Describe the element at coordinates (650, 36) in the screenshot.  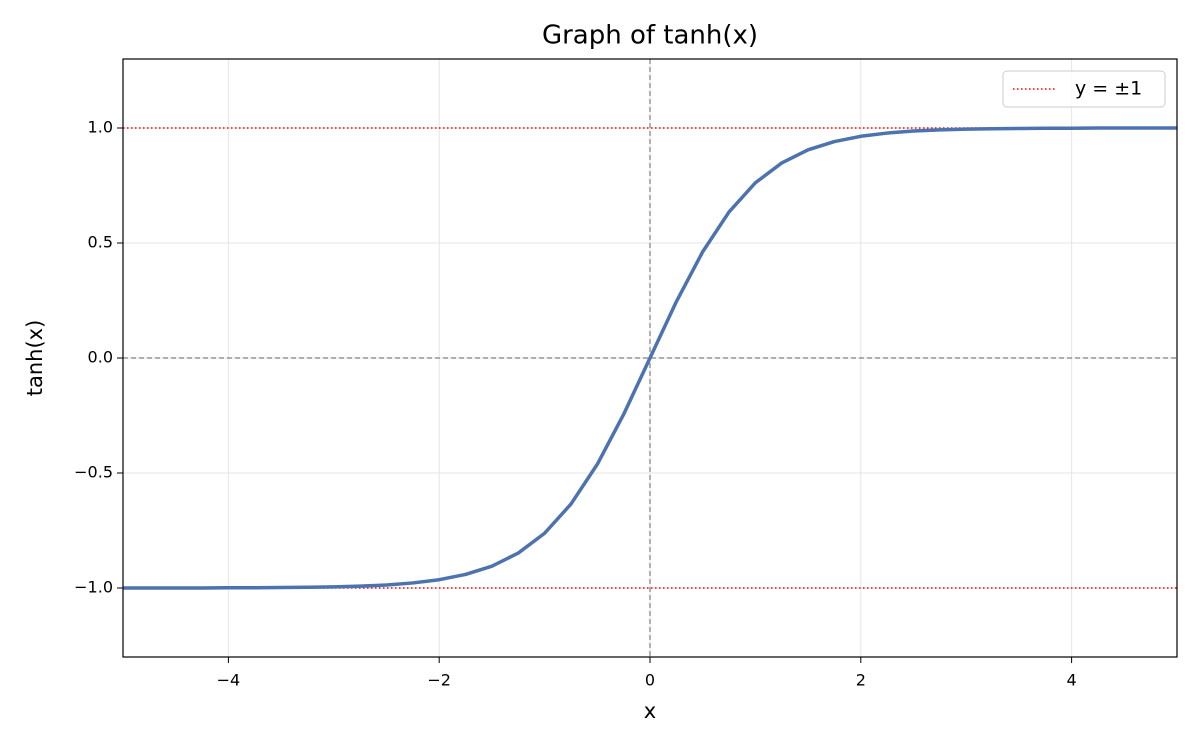
I see `chart-title: Graph of tanh(x)` at that location.